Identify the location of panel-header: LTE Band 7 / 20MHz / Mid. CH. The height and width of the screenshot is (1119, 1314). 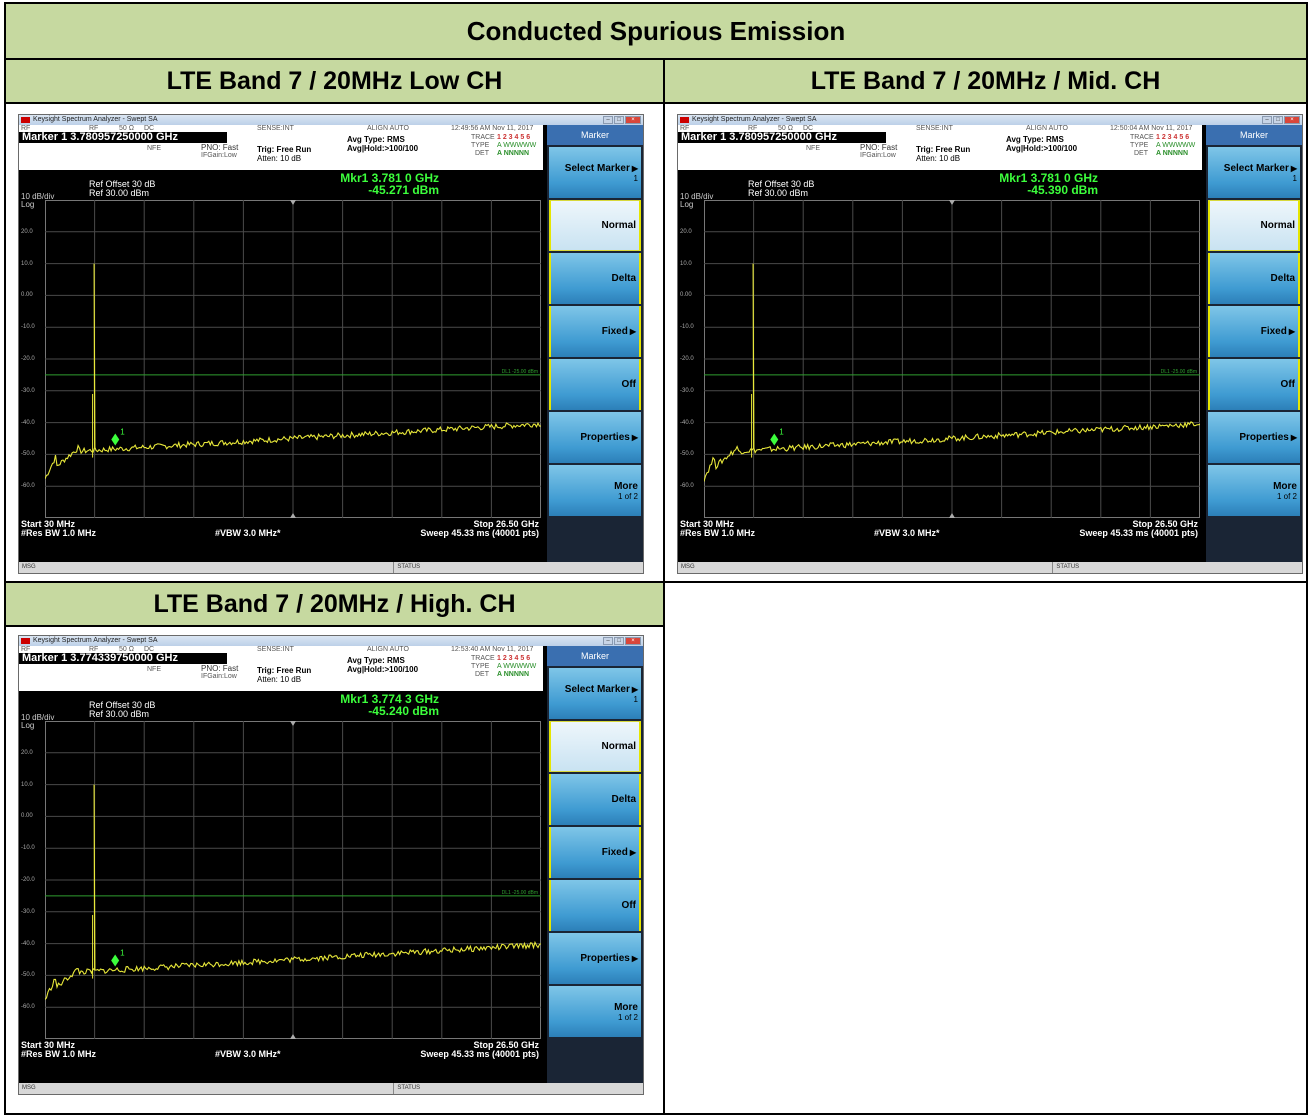
(985, 82).